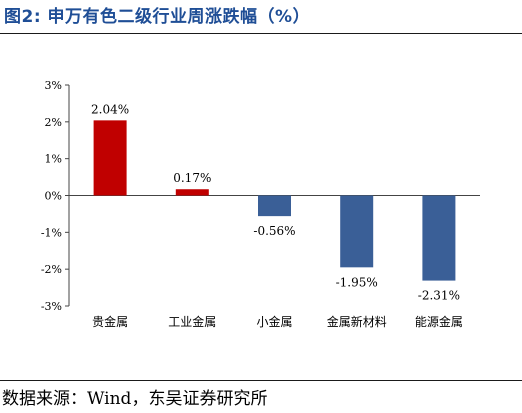 Image resolution: width=522 pixels, height=413 pixels. I want to click on x-category-label: 能源金属, so click(439, 321).